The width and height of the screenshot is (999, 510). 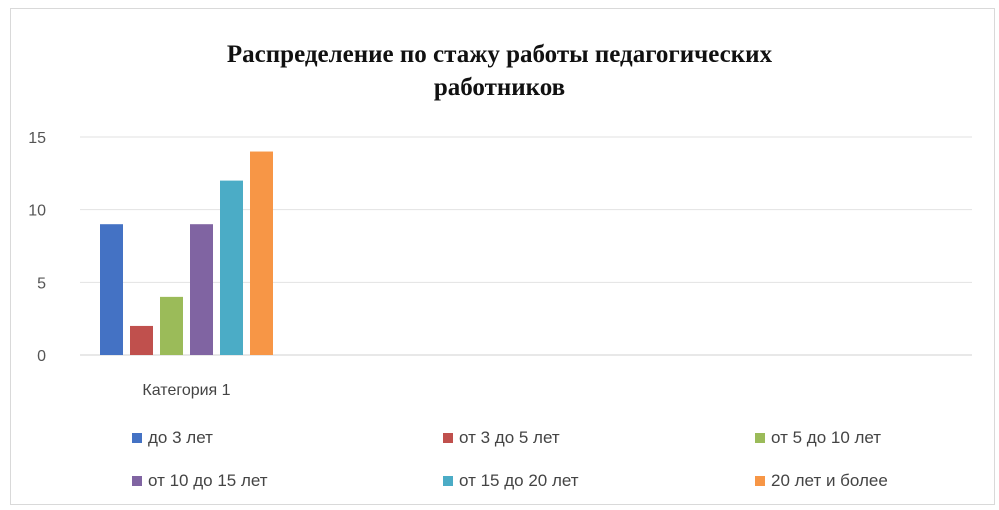 What do you see at coordinates (186, 253) in the screenshot?
I see `bars` at bounding box center [186, 253].